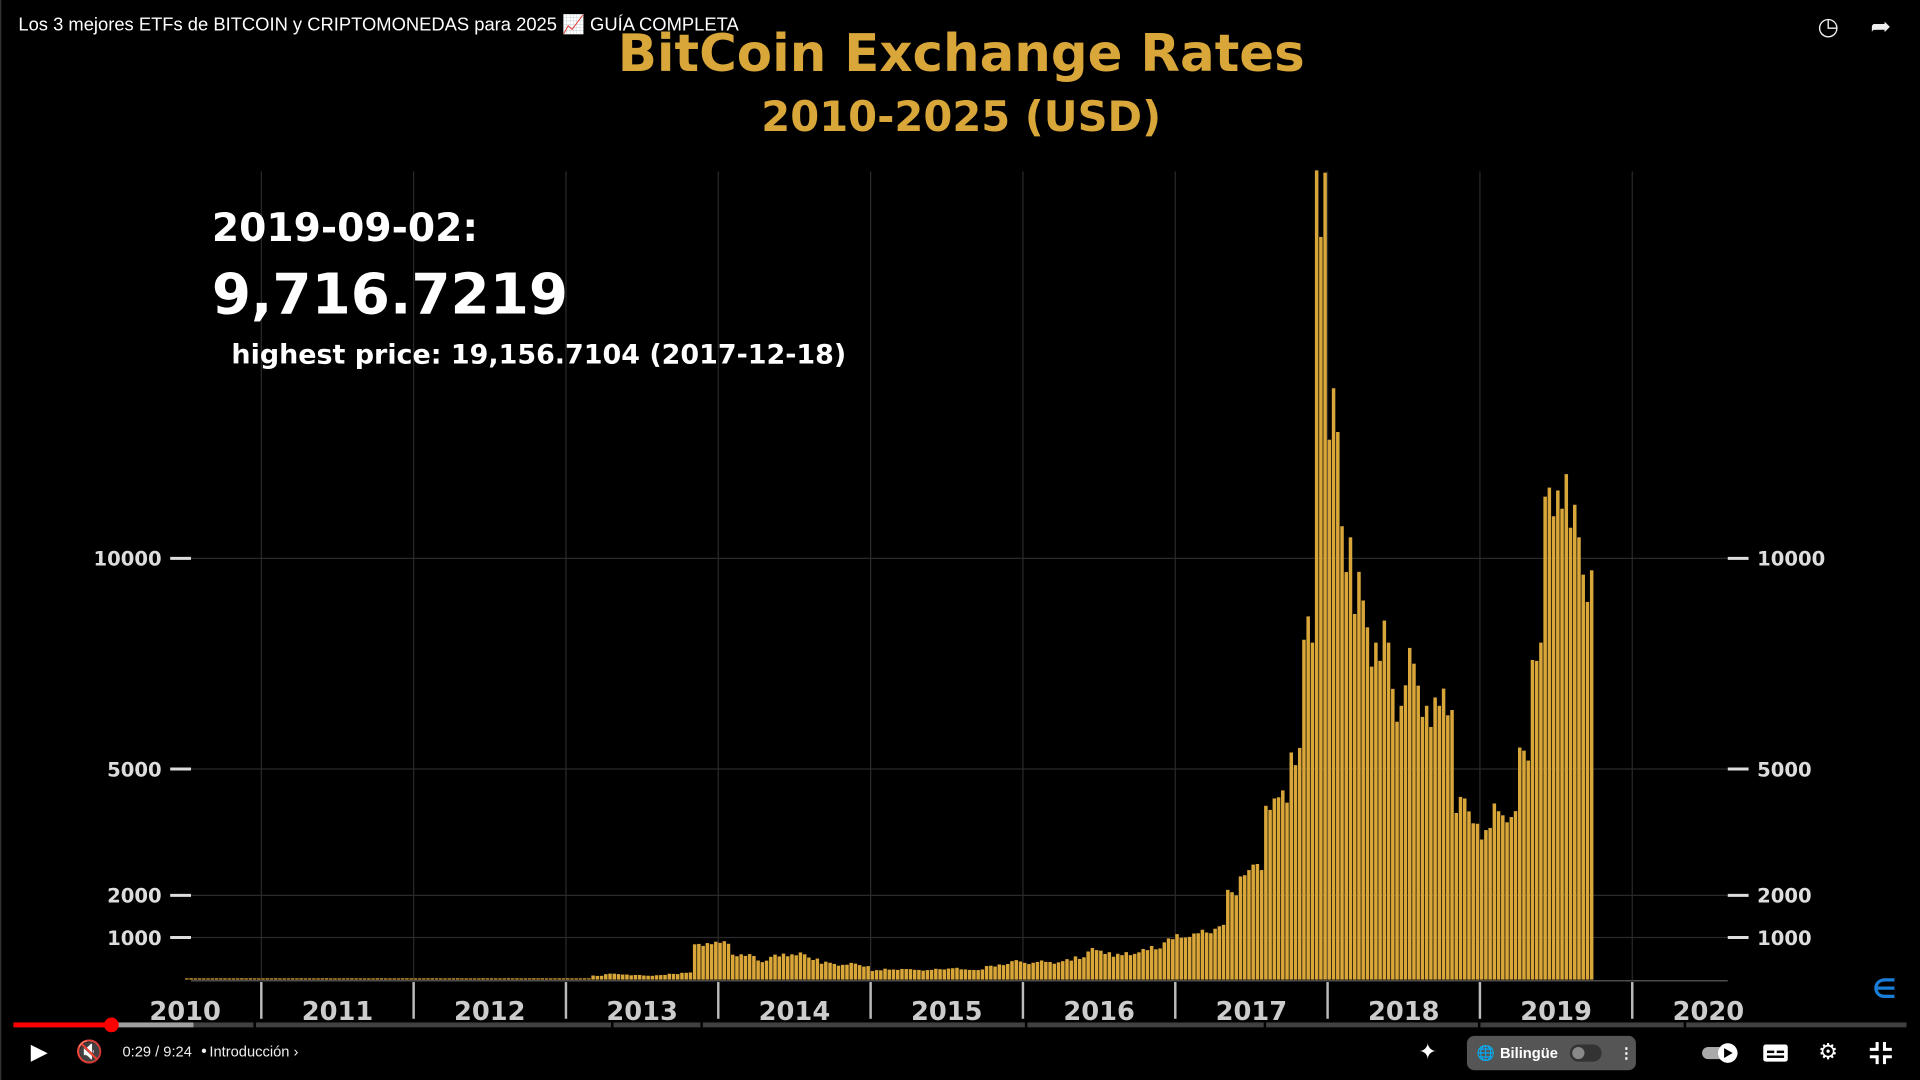 Image resolution: width=1920 pixels, height=1080 pixels. Describe the element at coordinates (1784, 938) in the screenshot. I see `y-tick-label-right: 1000` at that location.